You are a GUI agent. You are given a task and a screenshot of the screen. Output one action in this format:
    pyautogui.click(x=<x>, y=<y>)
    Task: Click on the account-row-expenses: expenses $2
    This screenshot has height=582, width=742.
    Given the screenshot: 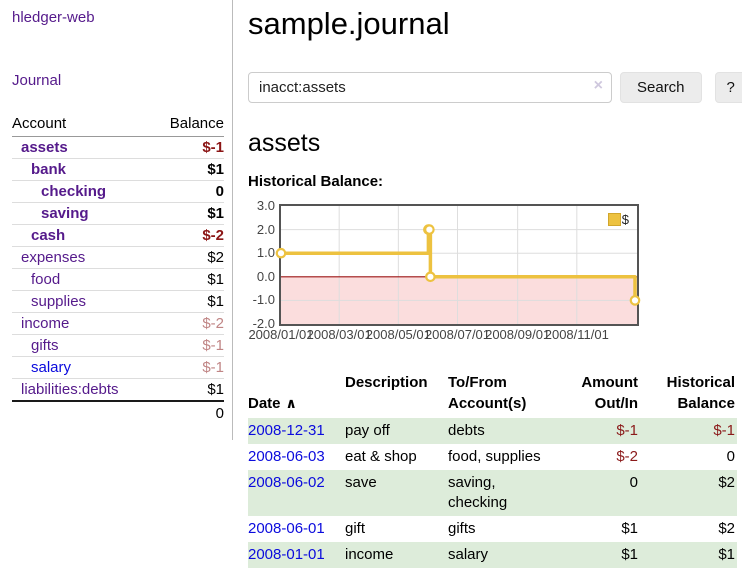 What is the action you would take?
    pyautogui.click(x=118, y=257)
    